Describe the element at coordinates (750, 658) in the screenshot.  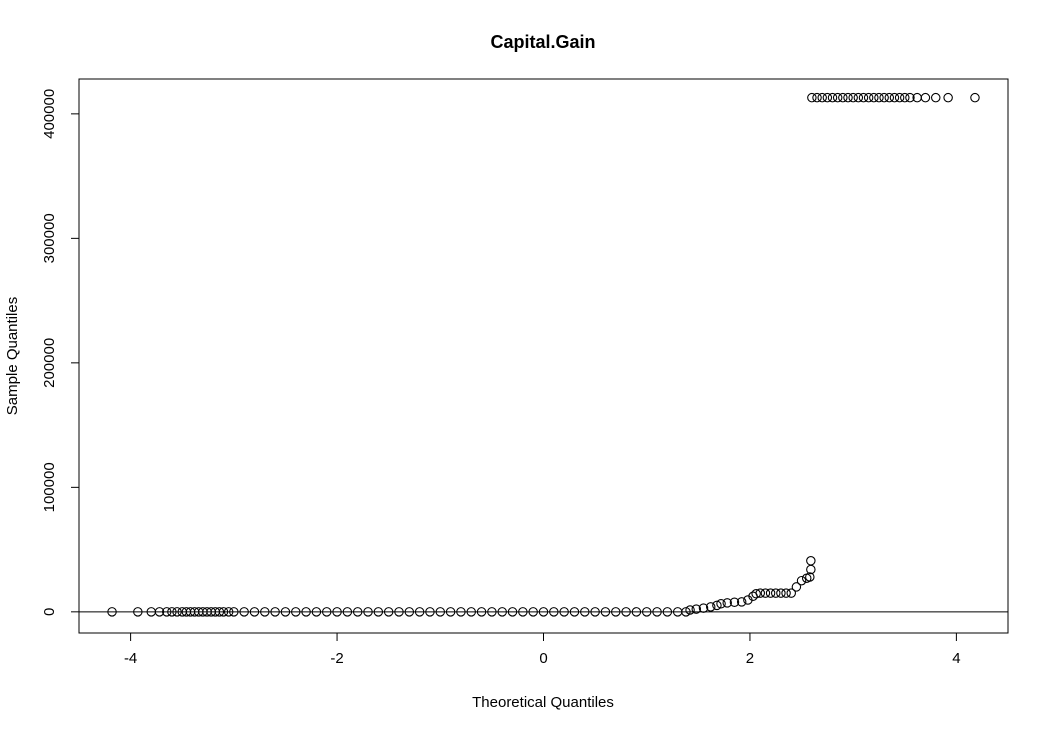
I see `x-tick-label: 2` at that location.